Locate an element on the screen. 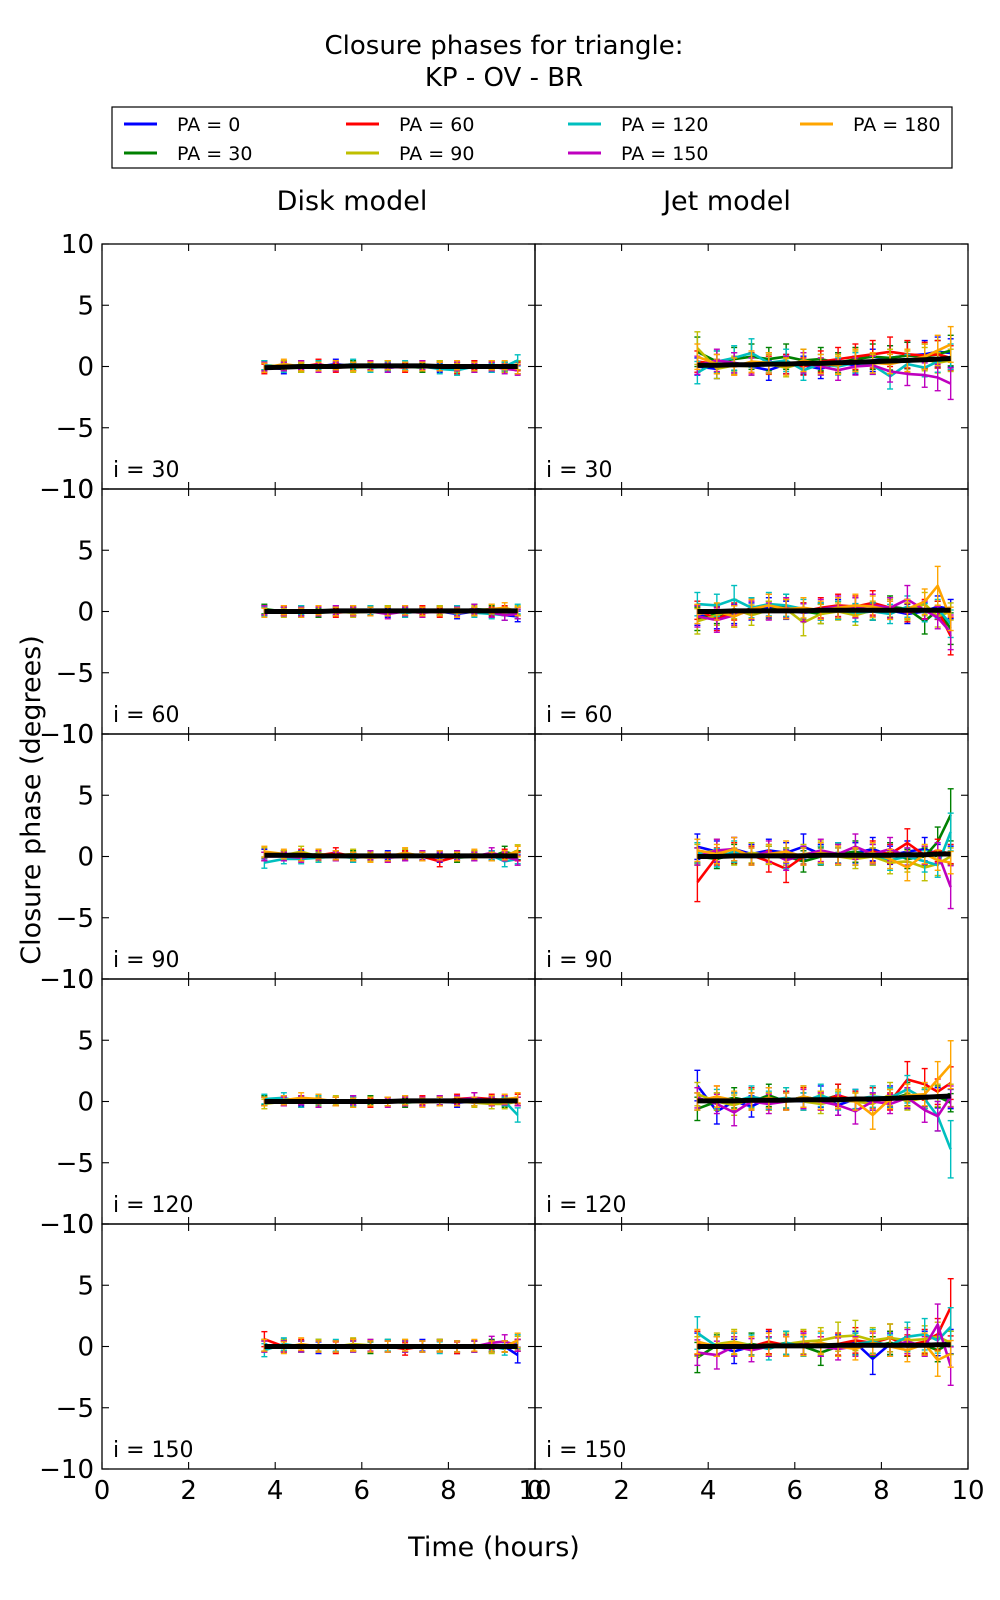 This screenshot has height=1600, width=1000. panel: i = 90 is located at coordinates (751, 856).